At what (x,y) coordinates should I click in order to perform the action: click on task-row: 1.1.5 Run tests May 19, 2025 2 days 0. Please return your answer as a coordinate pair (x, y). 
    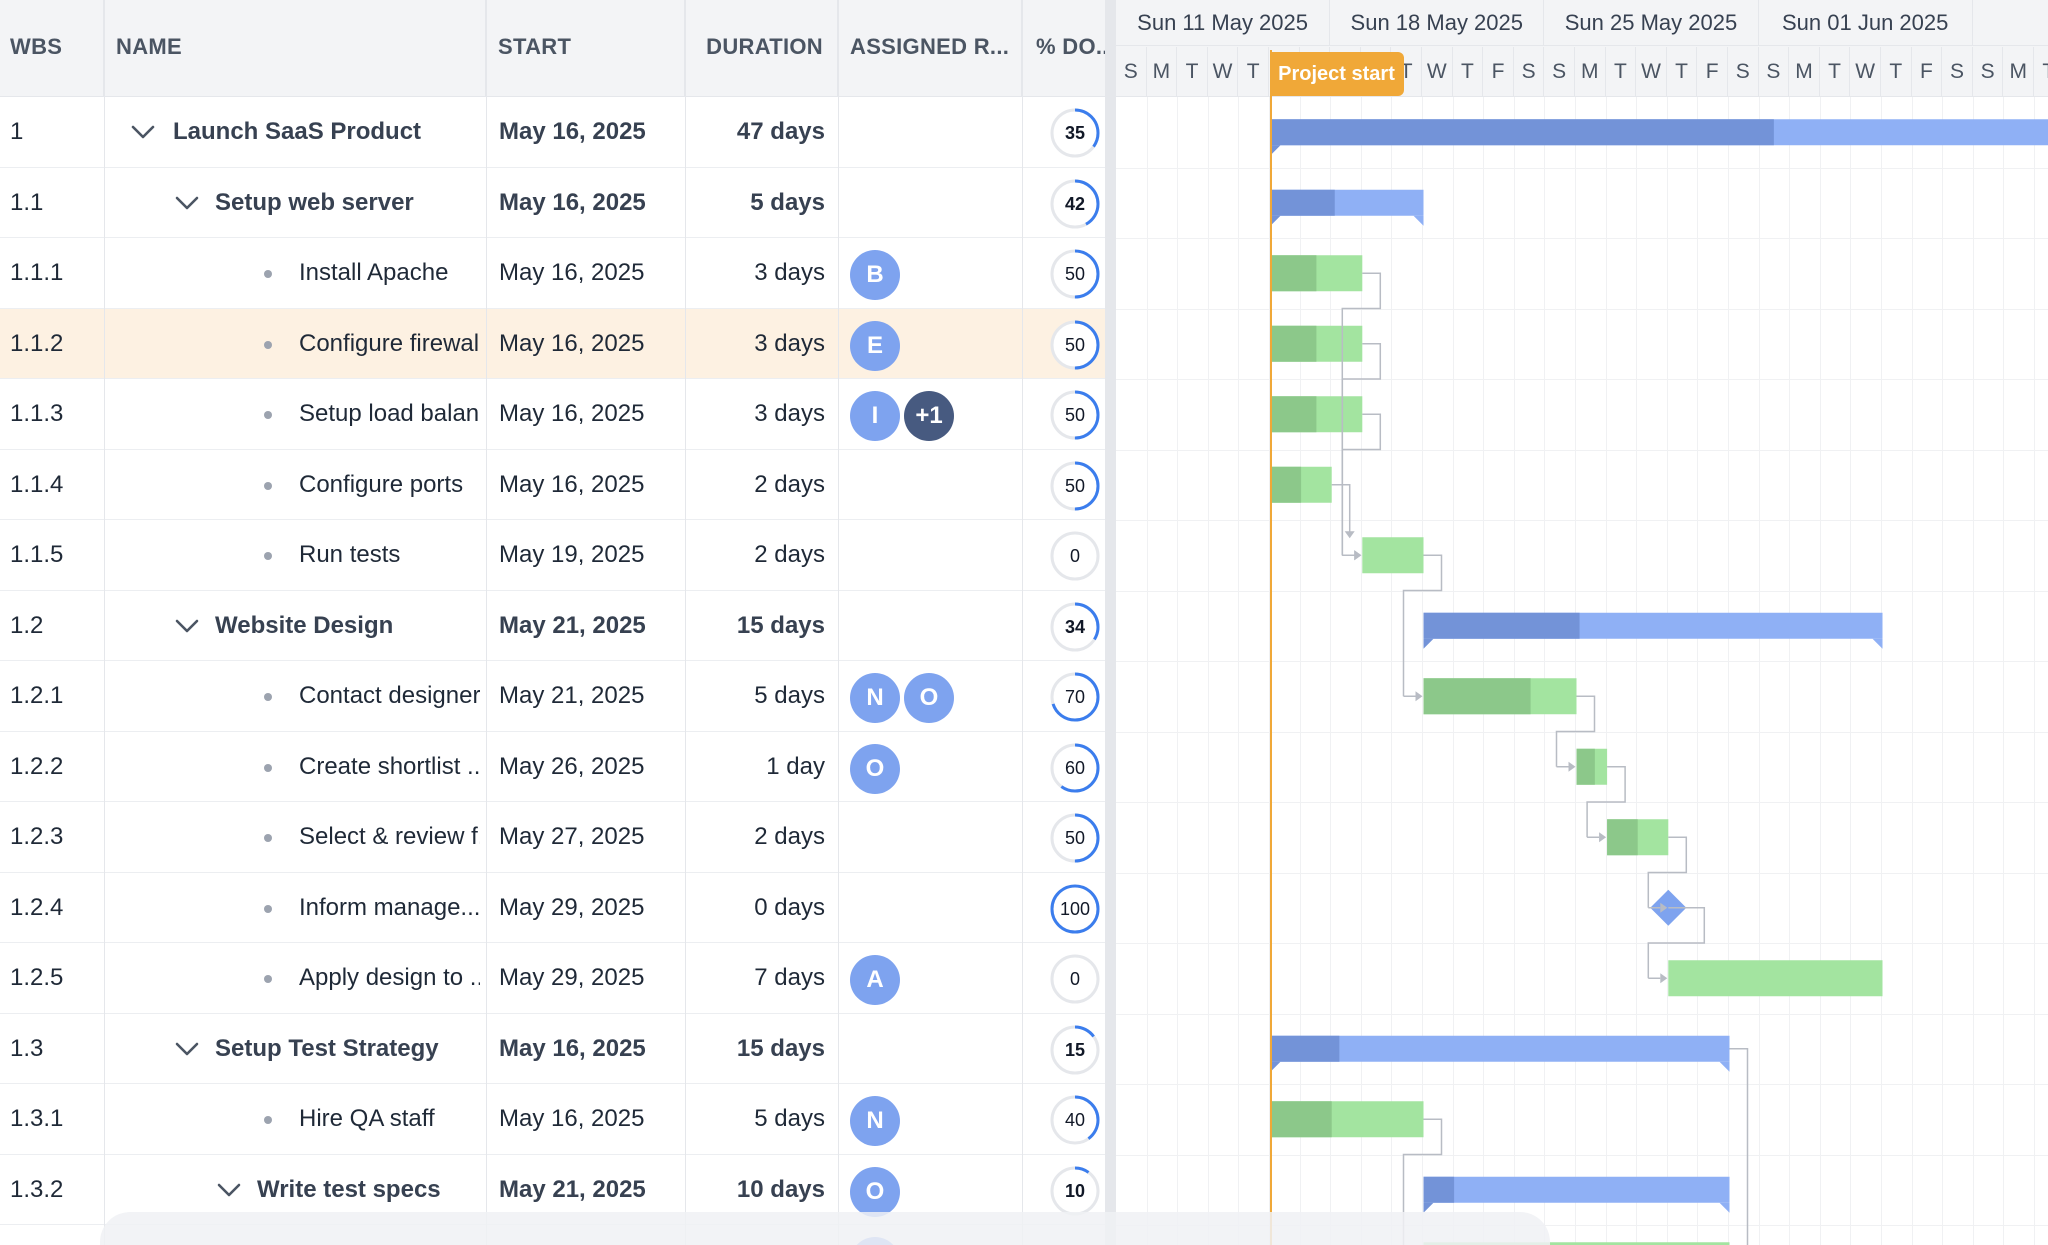
    Looking at the image, I should click on (552, 555).